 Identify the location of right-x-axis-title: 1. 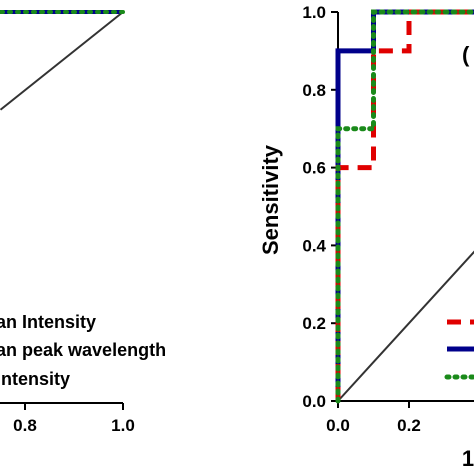
(468, 458).